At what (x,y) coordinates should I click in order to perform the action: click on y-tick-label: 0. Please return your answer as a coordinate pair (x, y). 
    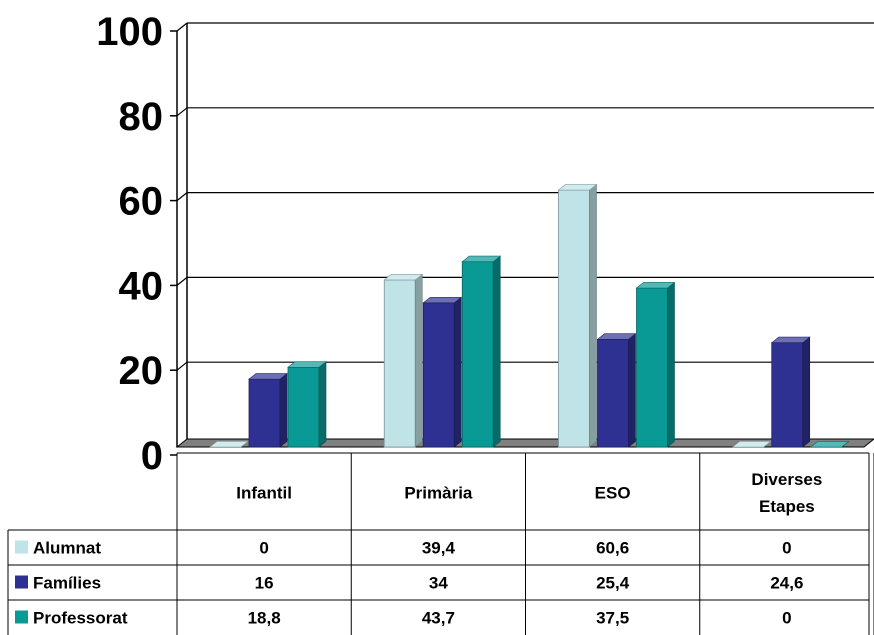
    Looking at the image, I should click on (152, 456).